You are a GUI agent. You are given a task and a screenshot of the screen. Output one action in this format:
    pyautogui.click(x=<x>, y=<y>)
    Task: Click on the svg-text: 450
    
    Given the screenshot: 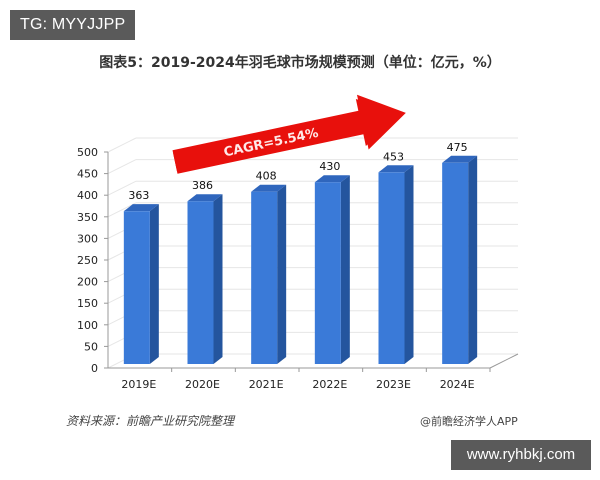 What is the action you would take?
    pyautogui.click(x=87, y=174)
    